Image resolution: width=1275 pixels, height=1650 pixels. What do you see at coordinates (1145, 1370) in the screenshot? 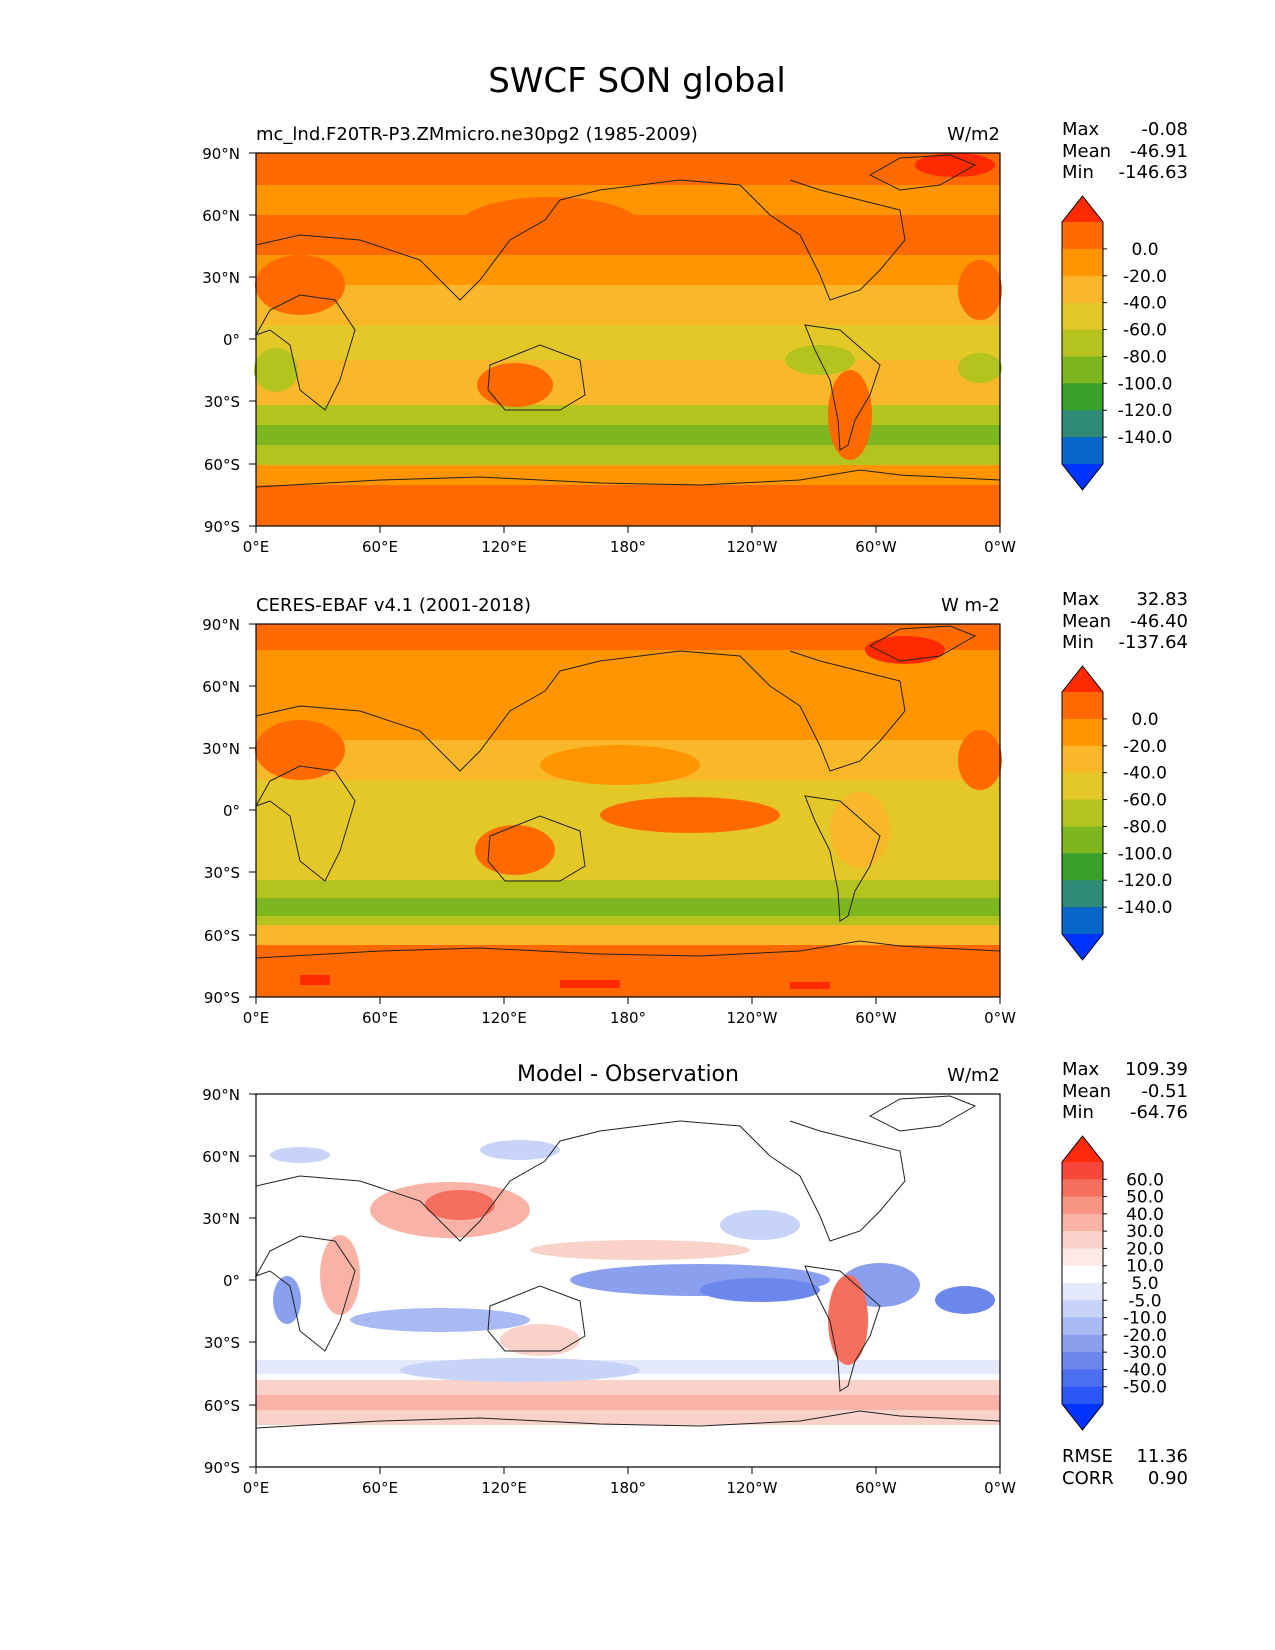
I see `colorbar-label: -40.0` at bounding box center [1145, 1370].